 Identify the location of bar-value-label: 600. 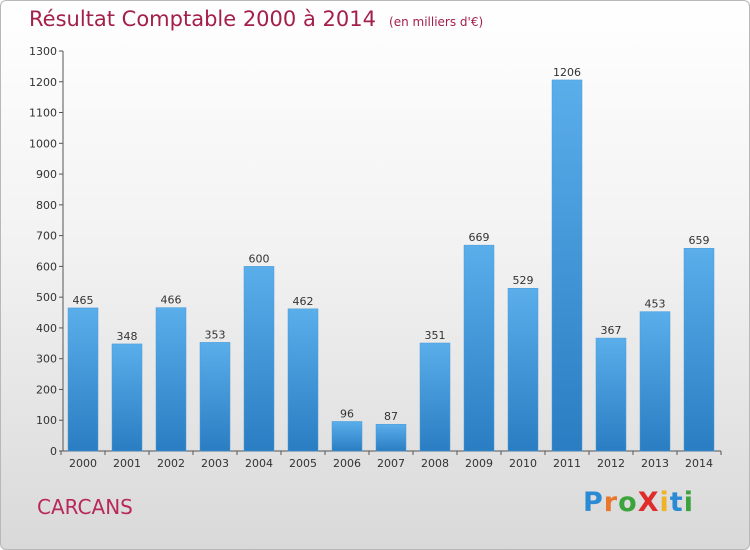
(259, 258).